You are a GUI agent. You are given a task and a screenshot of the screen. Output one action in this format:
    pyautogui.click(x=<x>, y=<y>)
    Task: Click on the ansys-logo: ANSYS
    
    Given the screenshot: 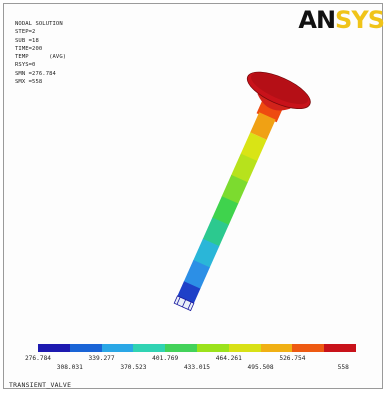 What is the action you would take?
    pyautogui.click(x=341, y=20)
    